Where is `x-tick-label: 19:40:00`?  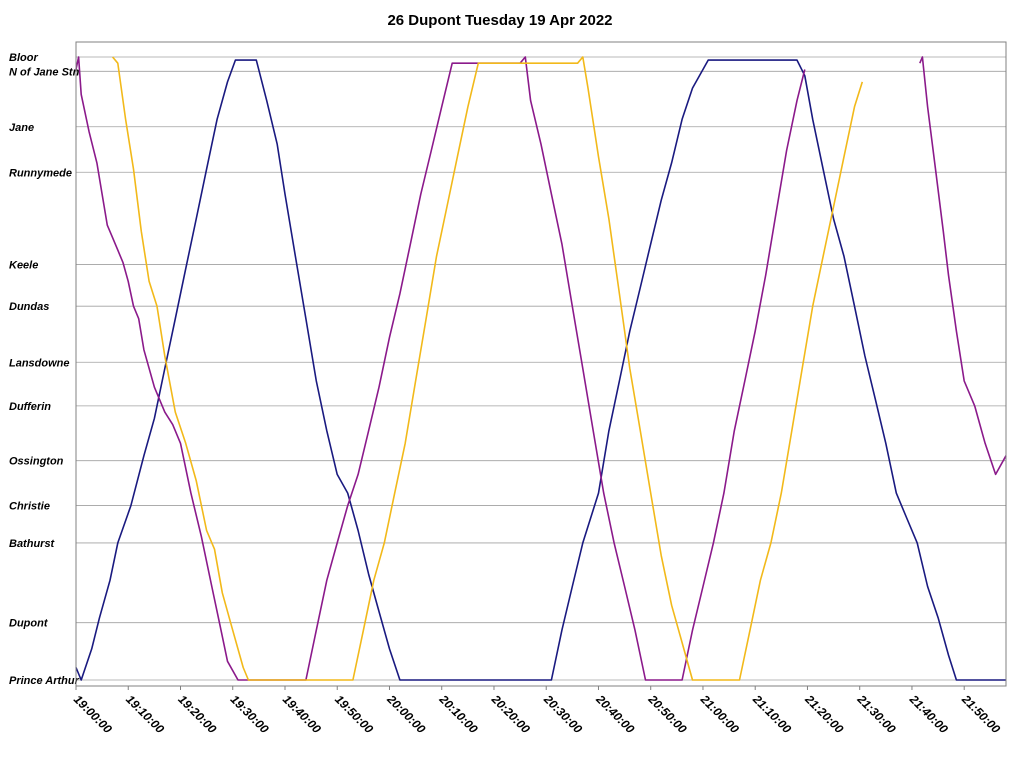 x-tick-label: 19:40:00 is located at coordinates (302, 714).